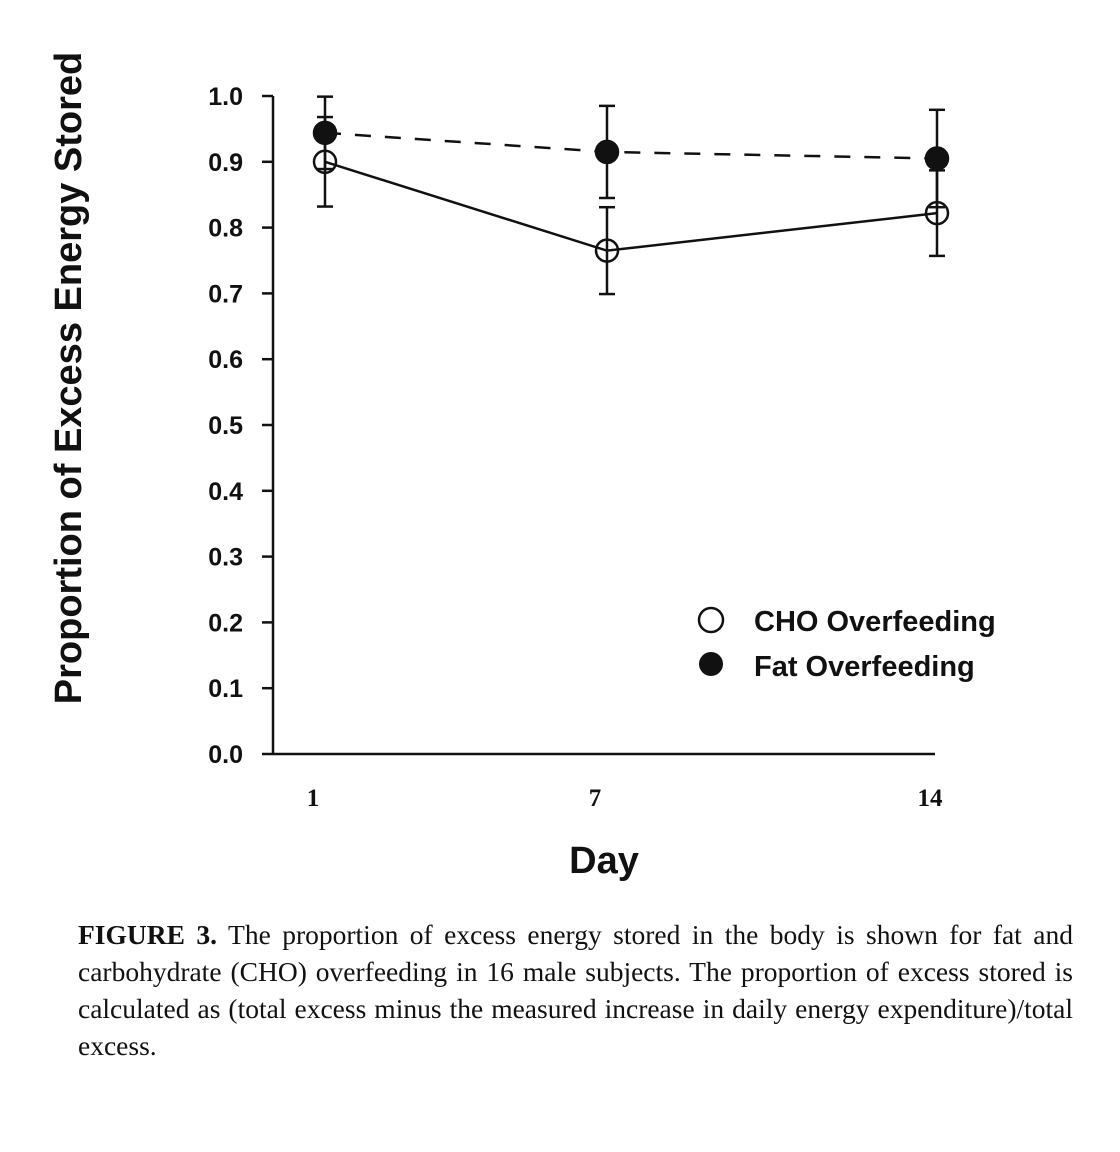 The image size is (1120, 1152). What do you see at coordinates (595, 798) in the screenshot?
I see `x-tick-label: 7` at bounding box center [595, 798].